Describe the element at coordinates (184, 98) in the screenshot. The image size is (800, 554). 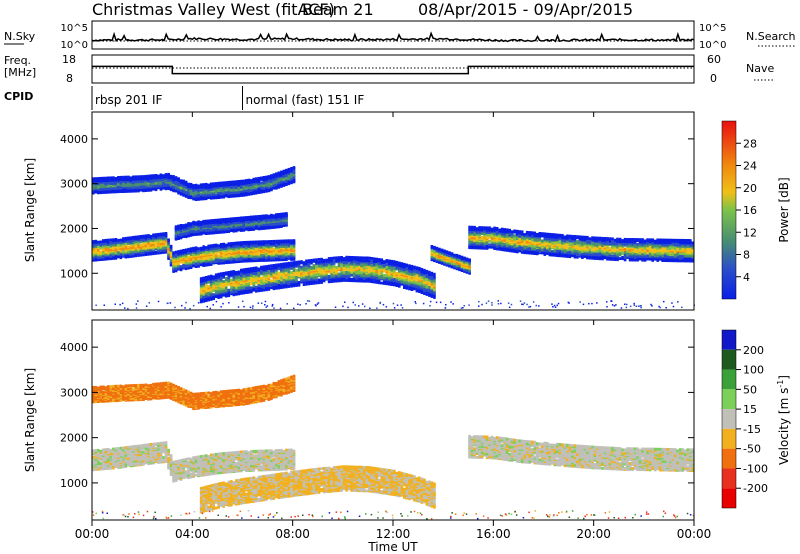
I see `cpid-row: CPID rbsp 201 IF normal (fast) 151 IF` at that location.